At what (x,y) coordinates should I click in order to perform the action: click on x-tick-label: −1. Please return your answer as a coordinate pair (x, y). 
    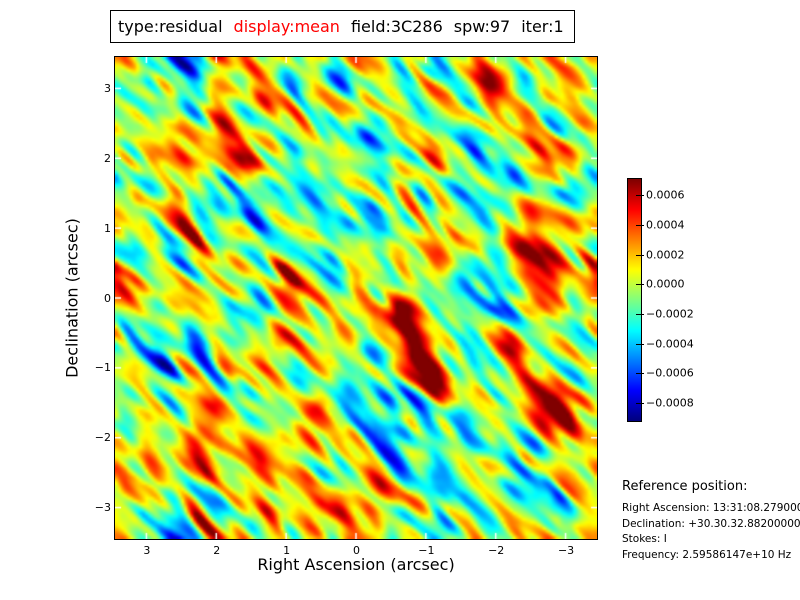
    Looking at the image, I should click on (426, 550).